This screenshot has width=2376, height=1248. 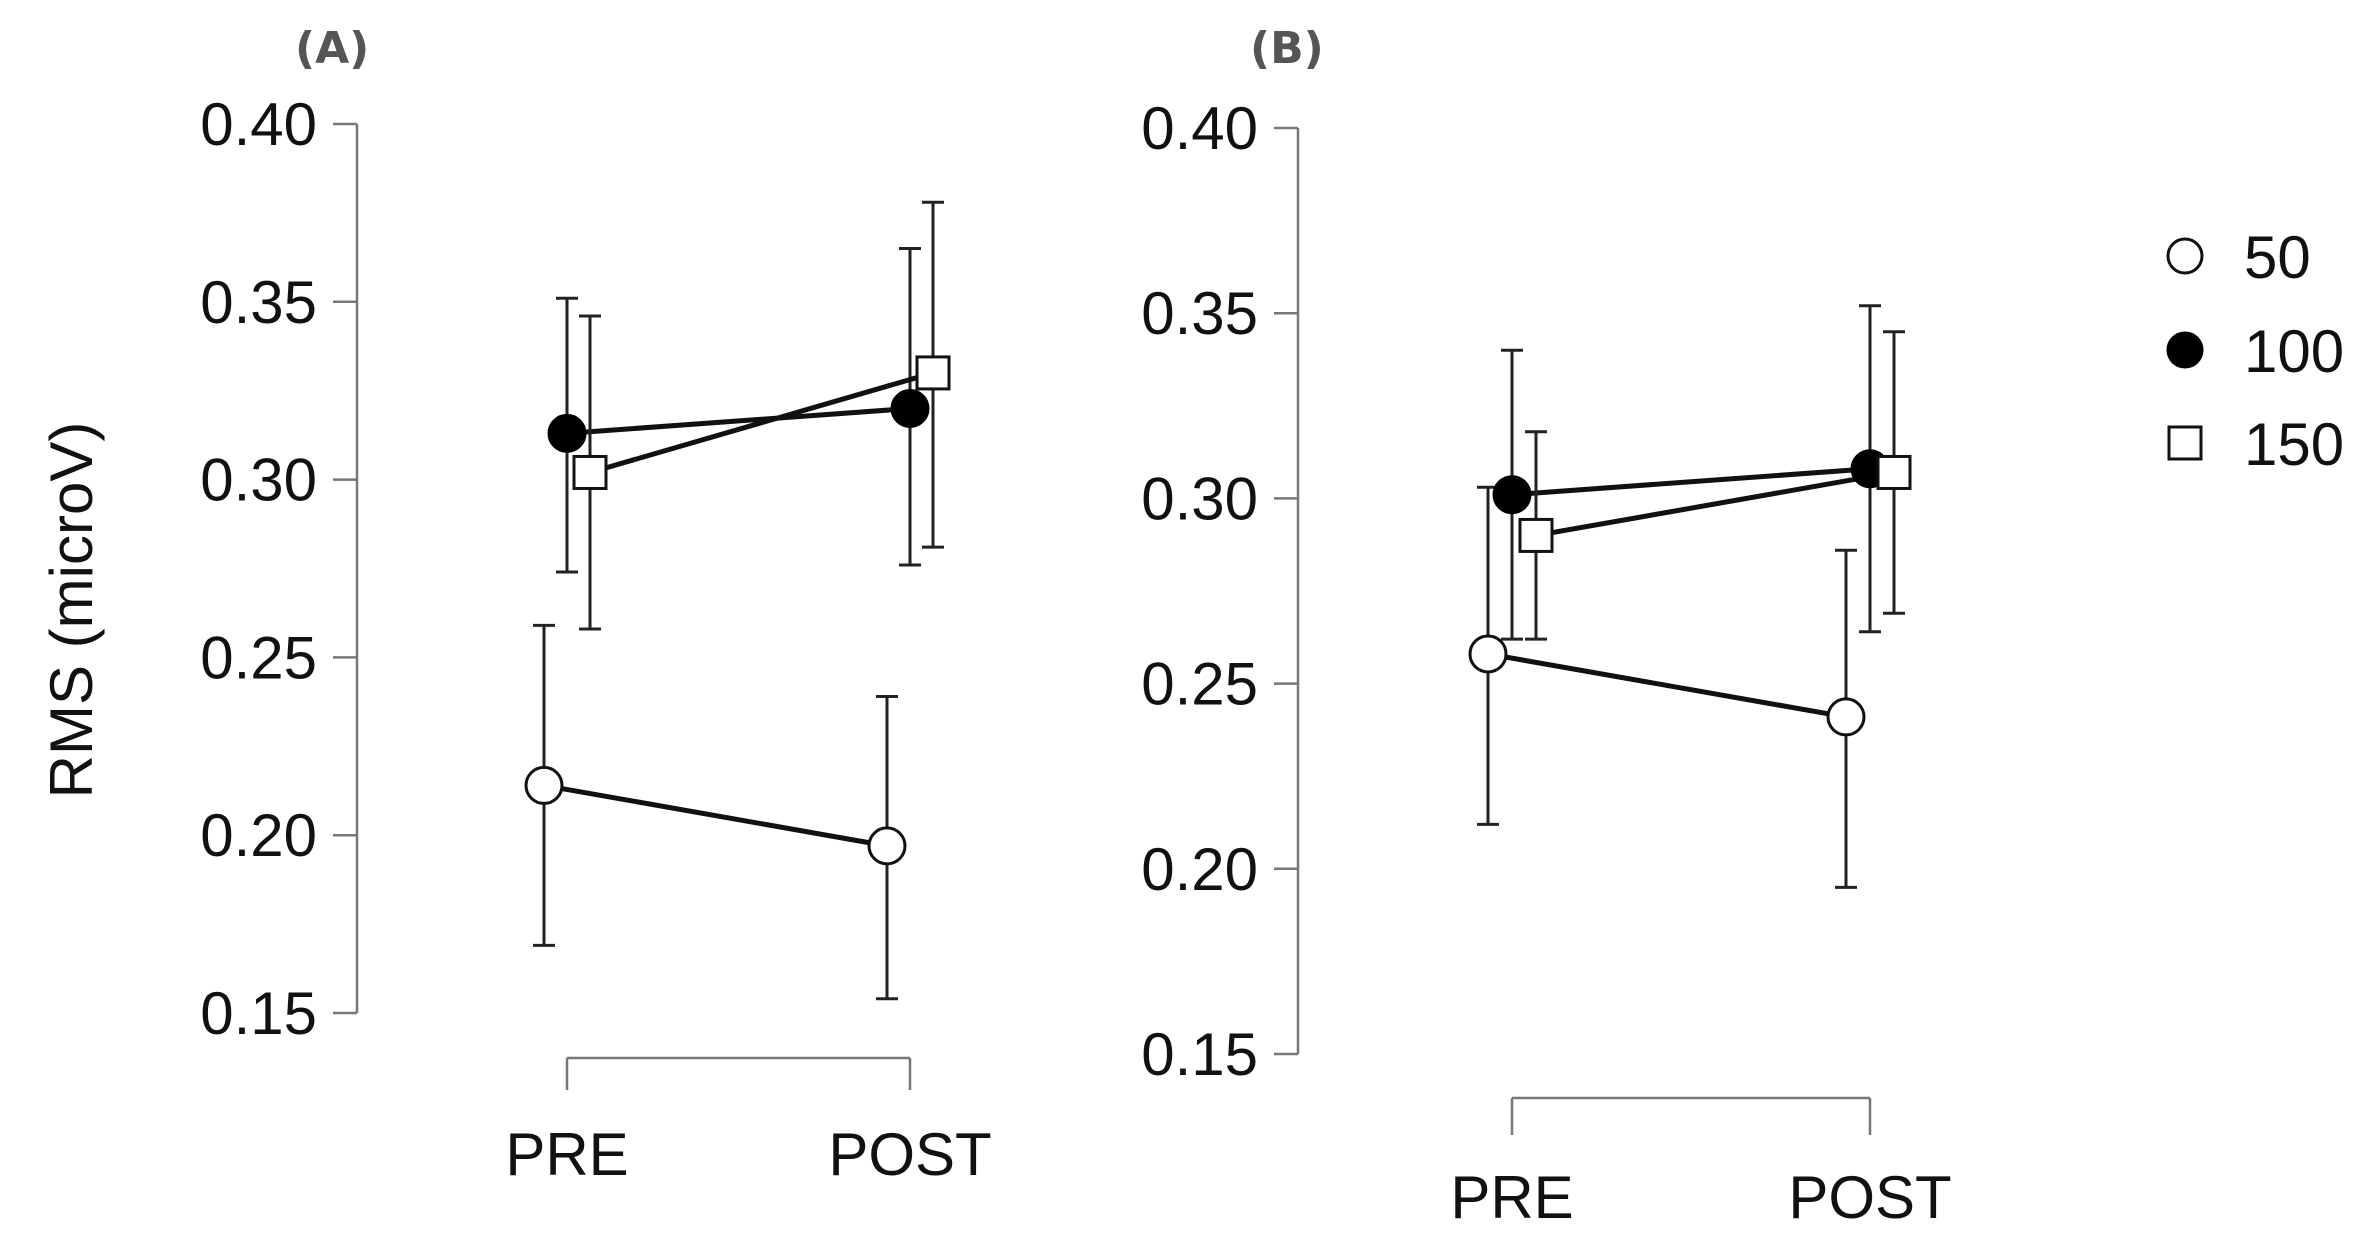 I want to click on panel-b-y-tick-label: 0.25, so click(x=1199, y=684).